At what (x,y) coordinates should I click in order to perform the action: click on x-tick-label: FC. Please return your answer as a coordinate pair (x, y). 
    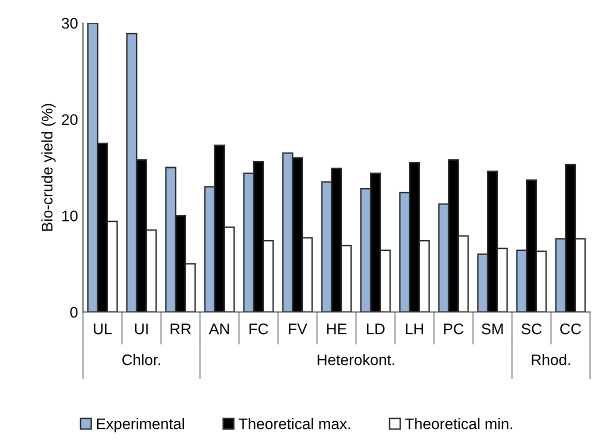
    Looking at the image, I should click on (259, 329).